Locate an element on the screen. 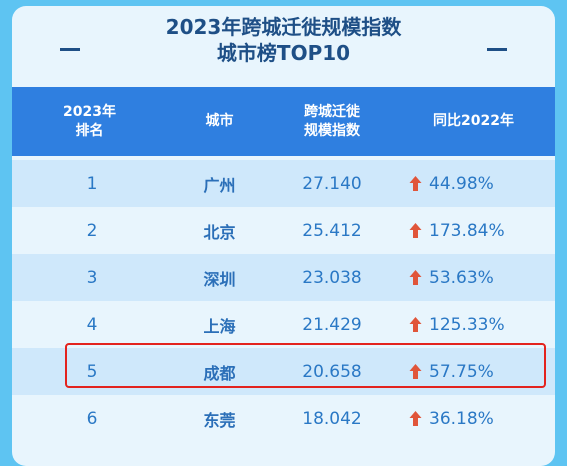 The image size is (567, 466). yoy-cell: 173.84% is located at coordinates (482, 230).